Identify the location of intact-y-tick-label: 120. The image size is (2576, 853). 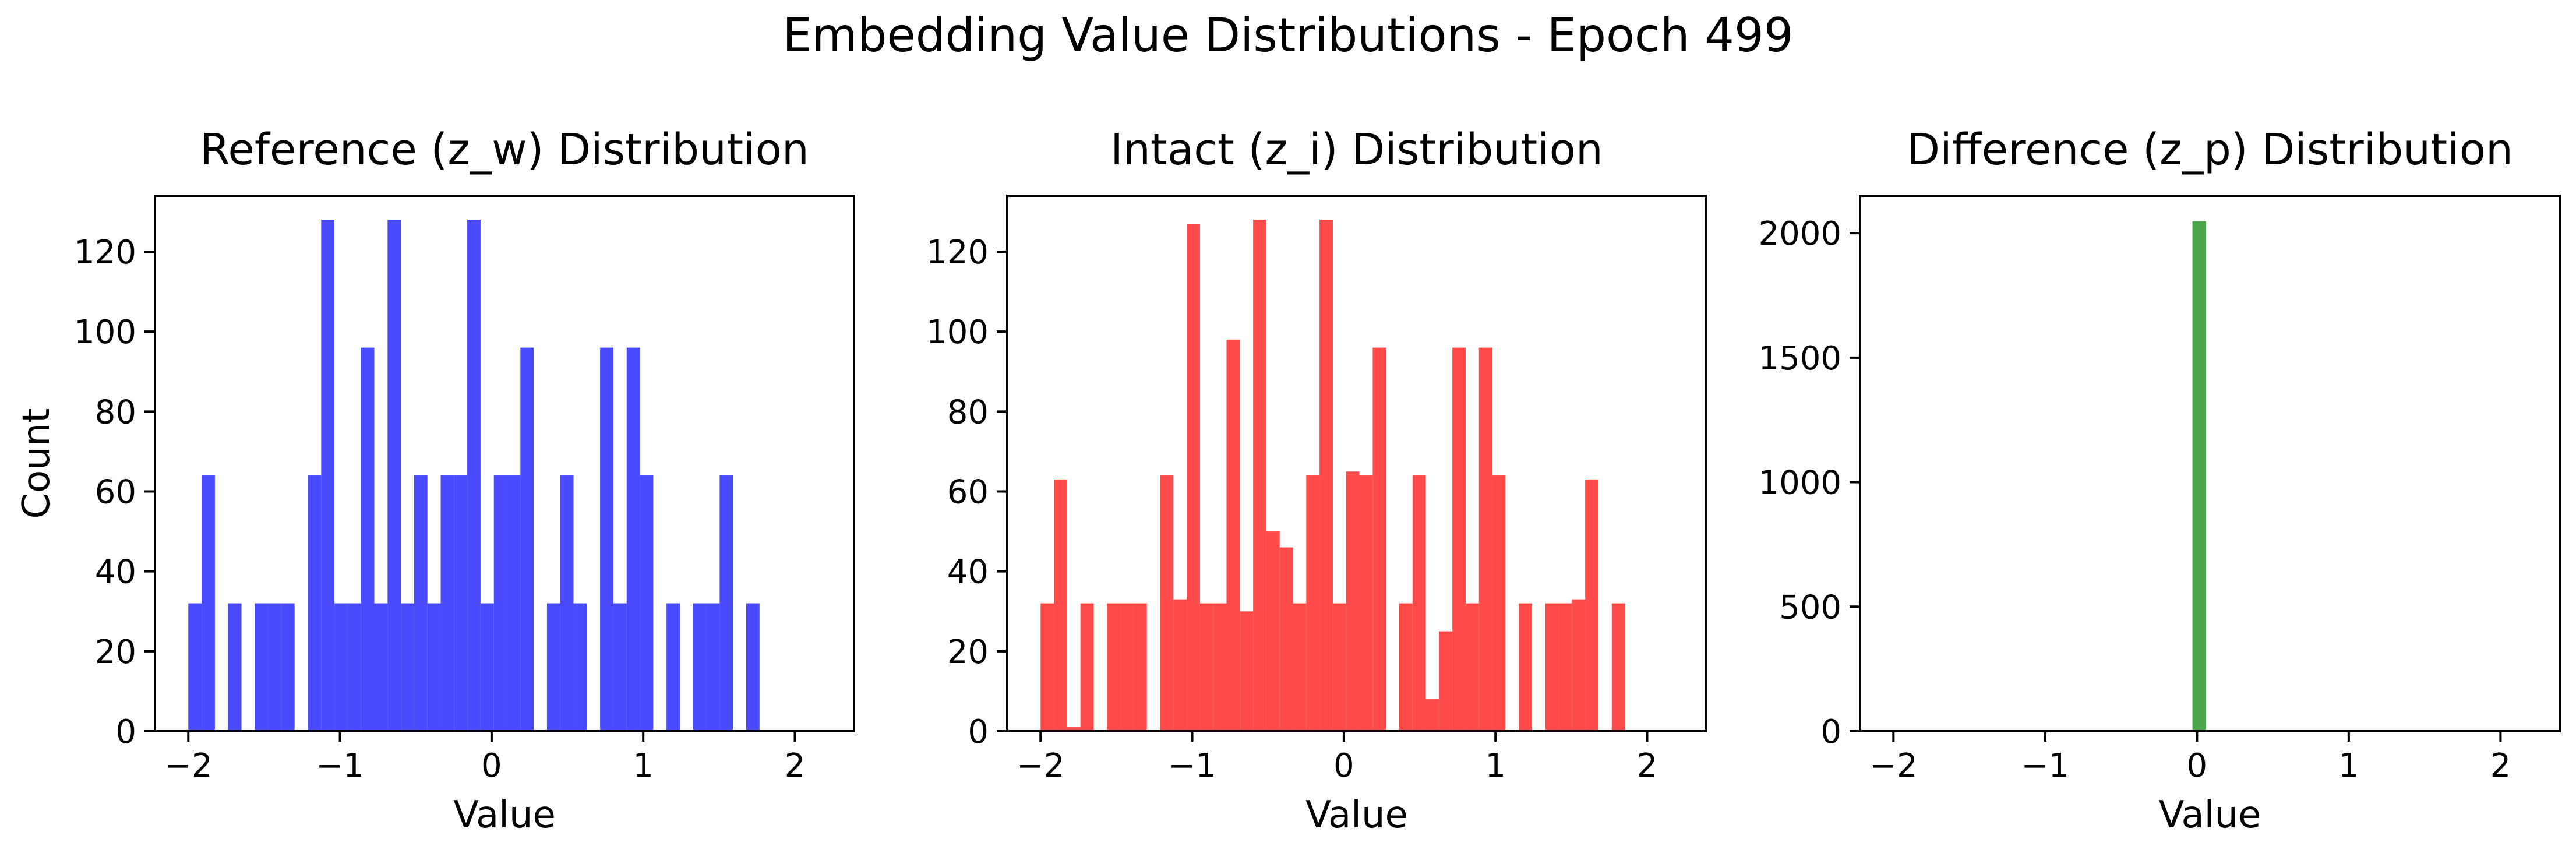
(958, 253).